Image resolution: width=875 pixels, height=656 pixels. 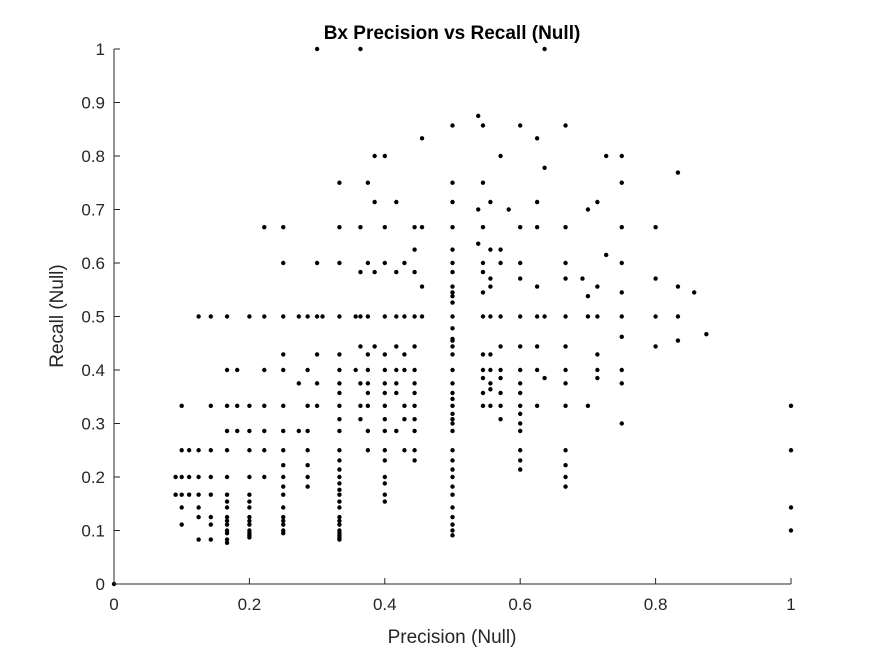 I want to click on x-tick-label: 0.6, so click(x=520, y=604).